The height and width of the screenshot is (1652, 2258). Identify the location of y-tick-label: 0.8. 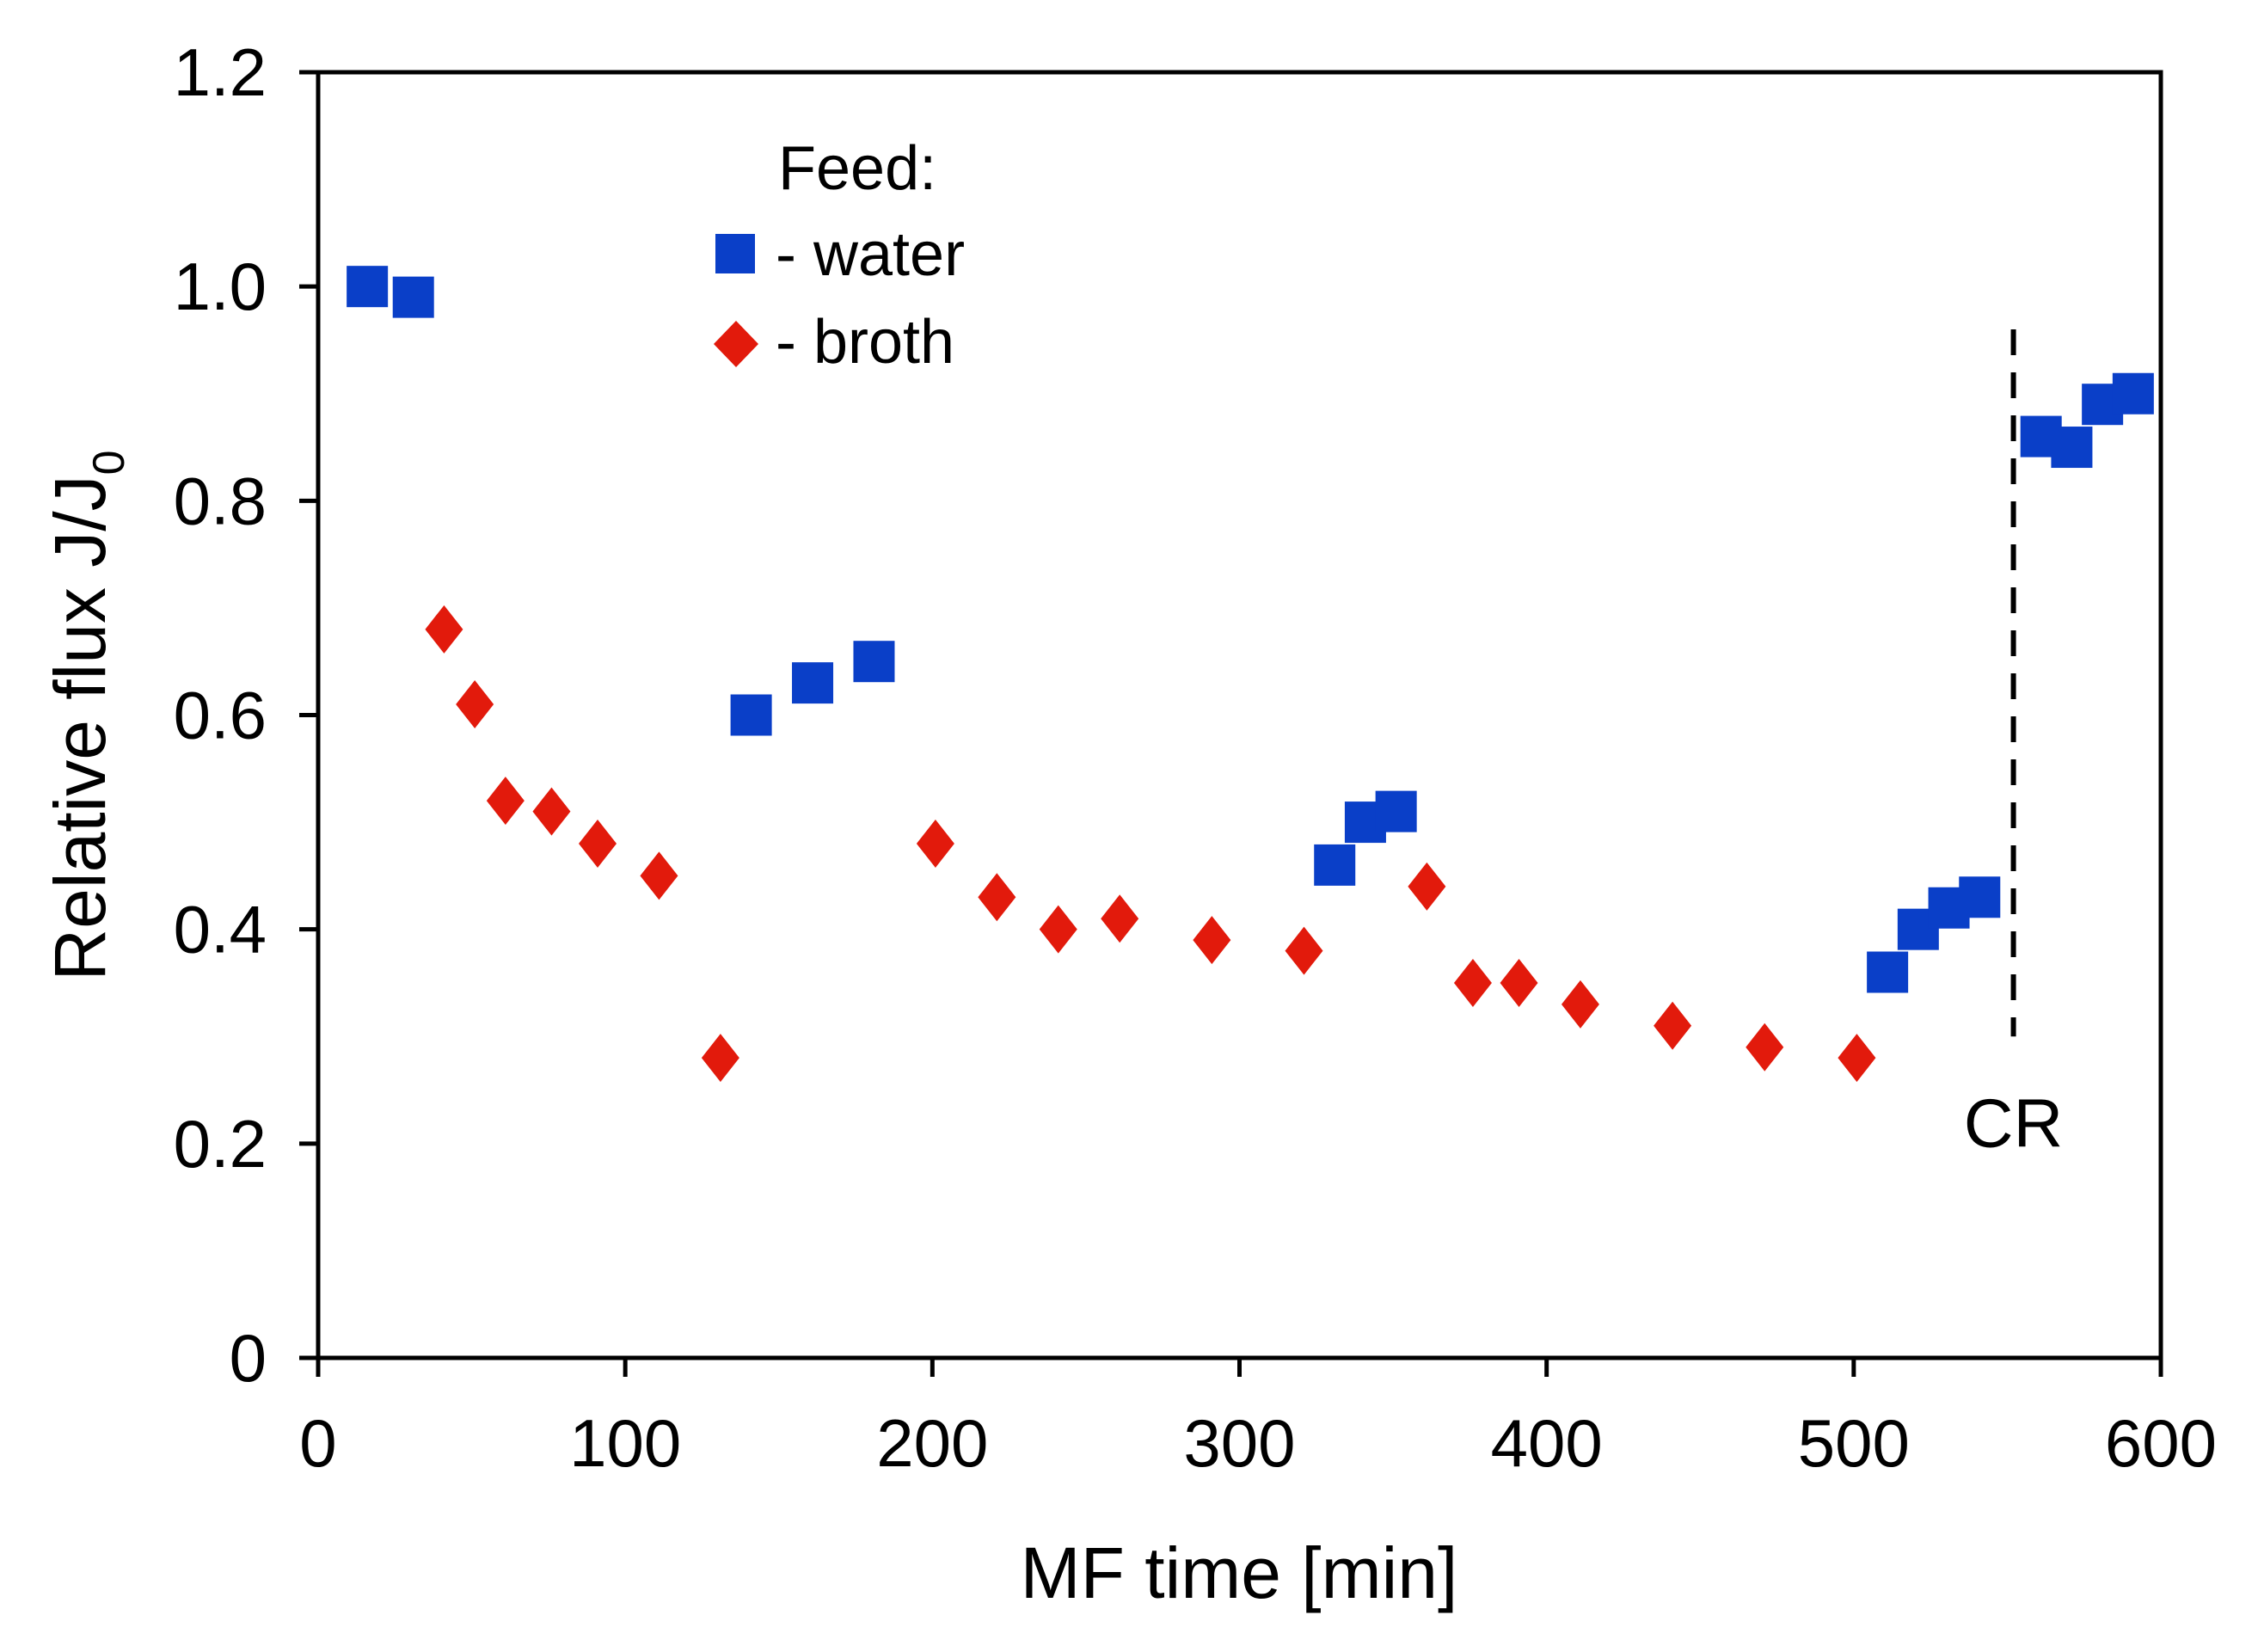
(220, 501).